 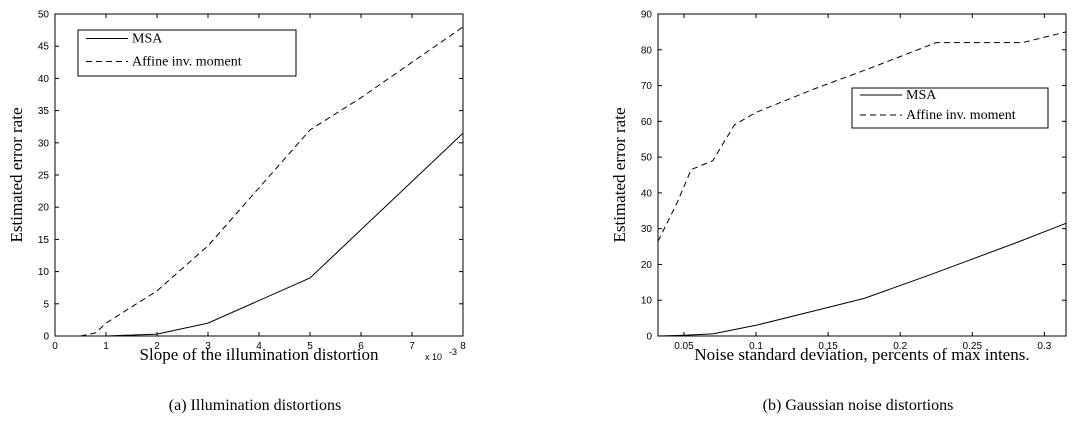 What do you see at coordinates (46, 304) in the screenshot?
I see `y-tick-label: 5` at bounding box center [46, 304].